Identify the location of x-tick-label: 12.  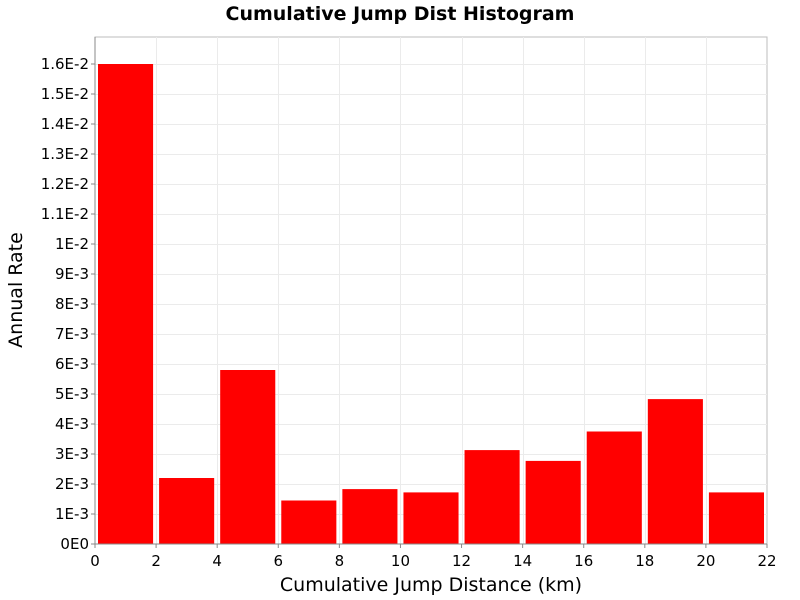
(461, 561).